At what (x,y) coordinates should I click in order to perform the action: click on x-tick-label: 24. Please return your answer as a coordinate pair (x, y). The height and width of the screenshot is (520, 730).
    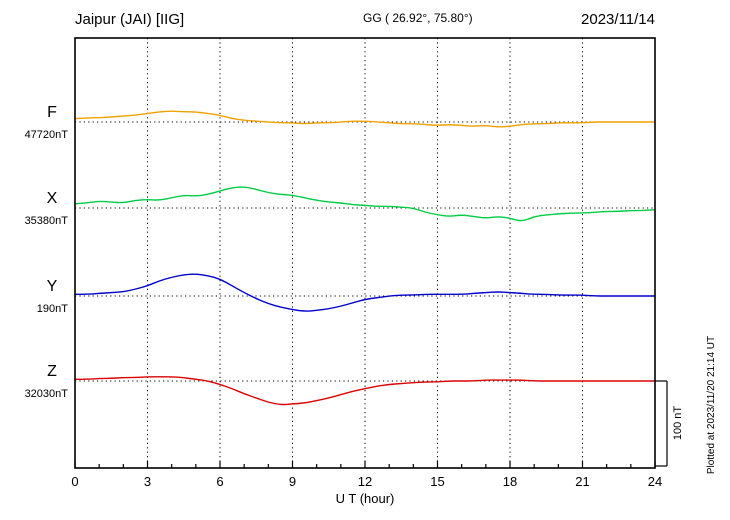
    Looking at the image, I should click on (655, 481).